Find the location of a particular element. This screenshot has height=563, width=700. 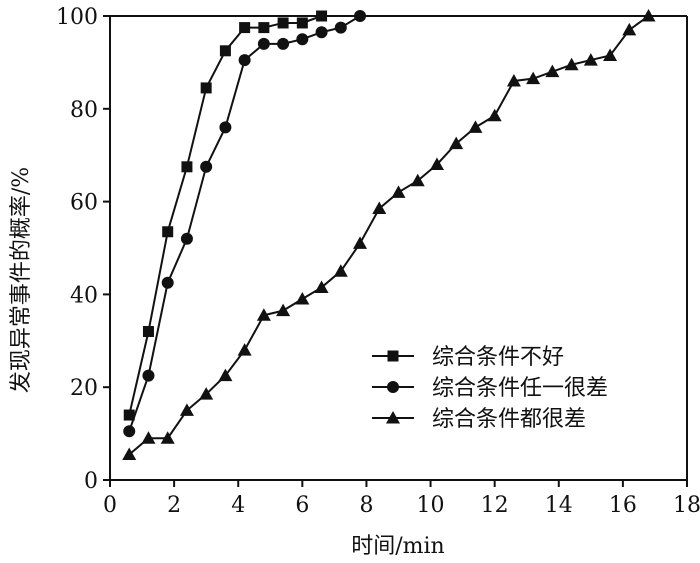

x-axis-label: 时间/min is located at coordinates (397, 546).